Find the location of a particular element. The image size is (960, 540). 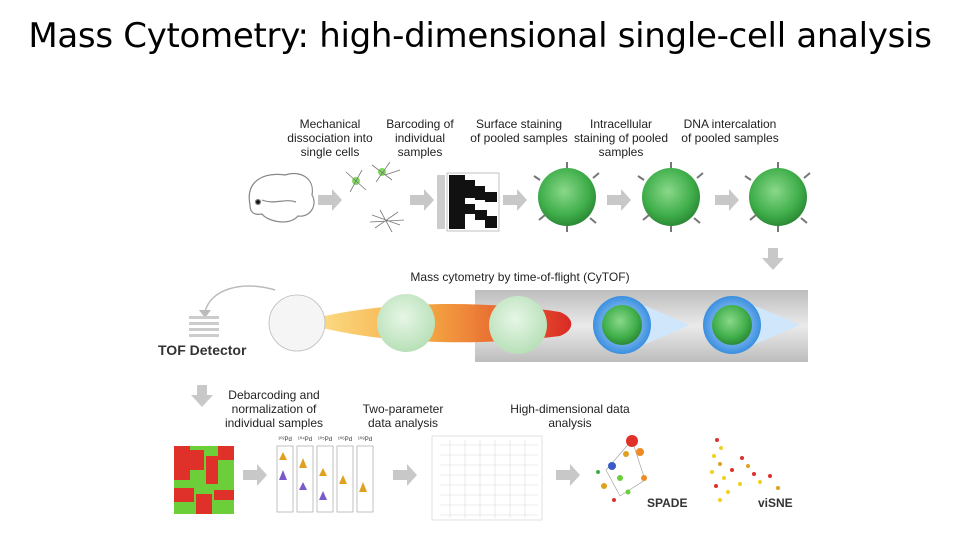

flow-arrow-down is located at coordinates (202, 396).